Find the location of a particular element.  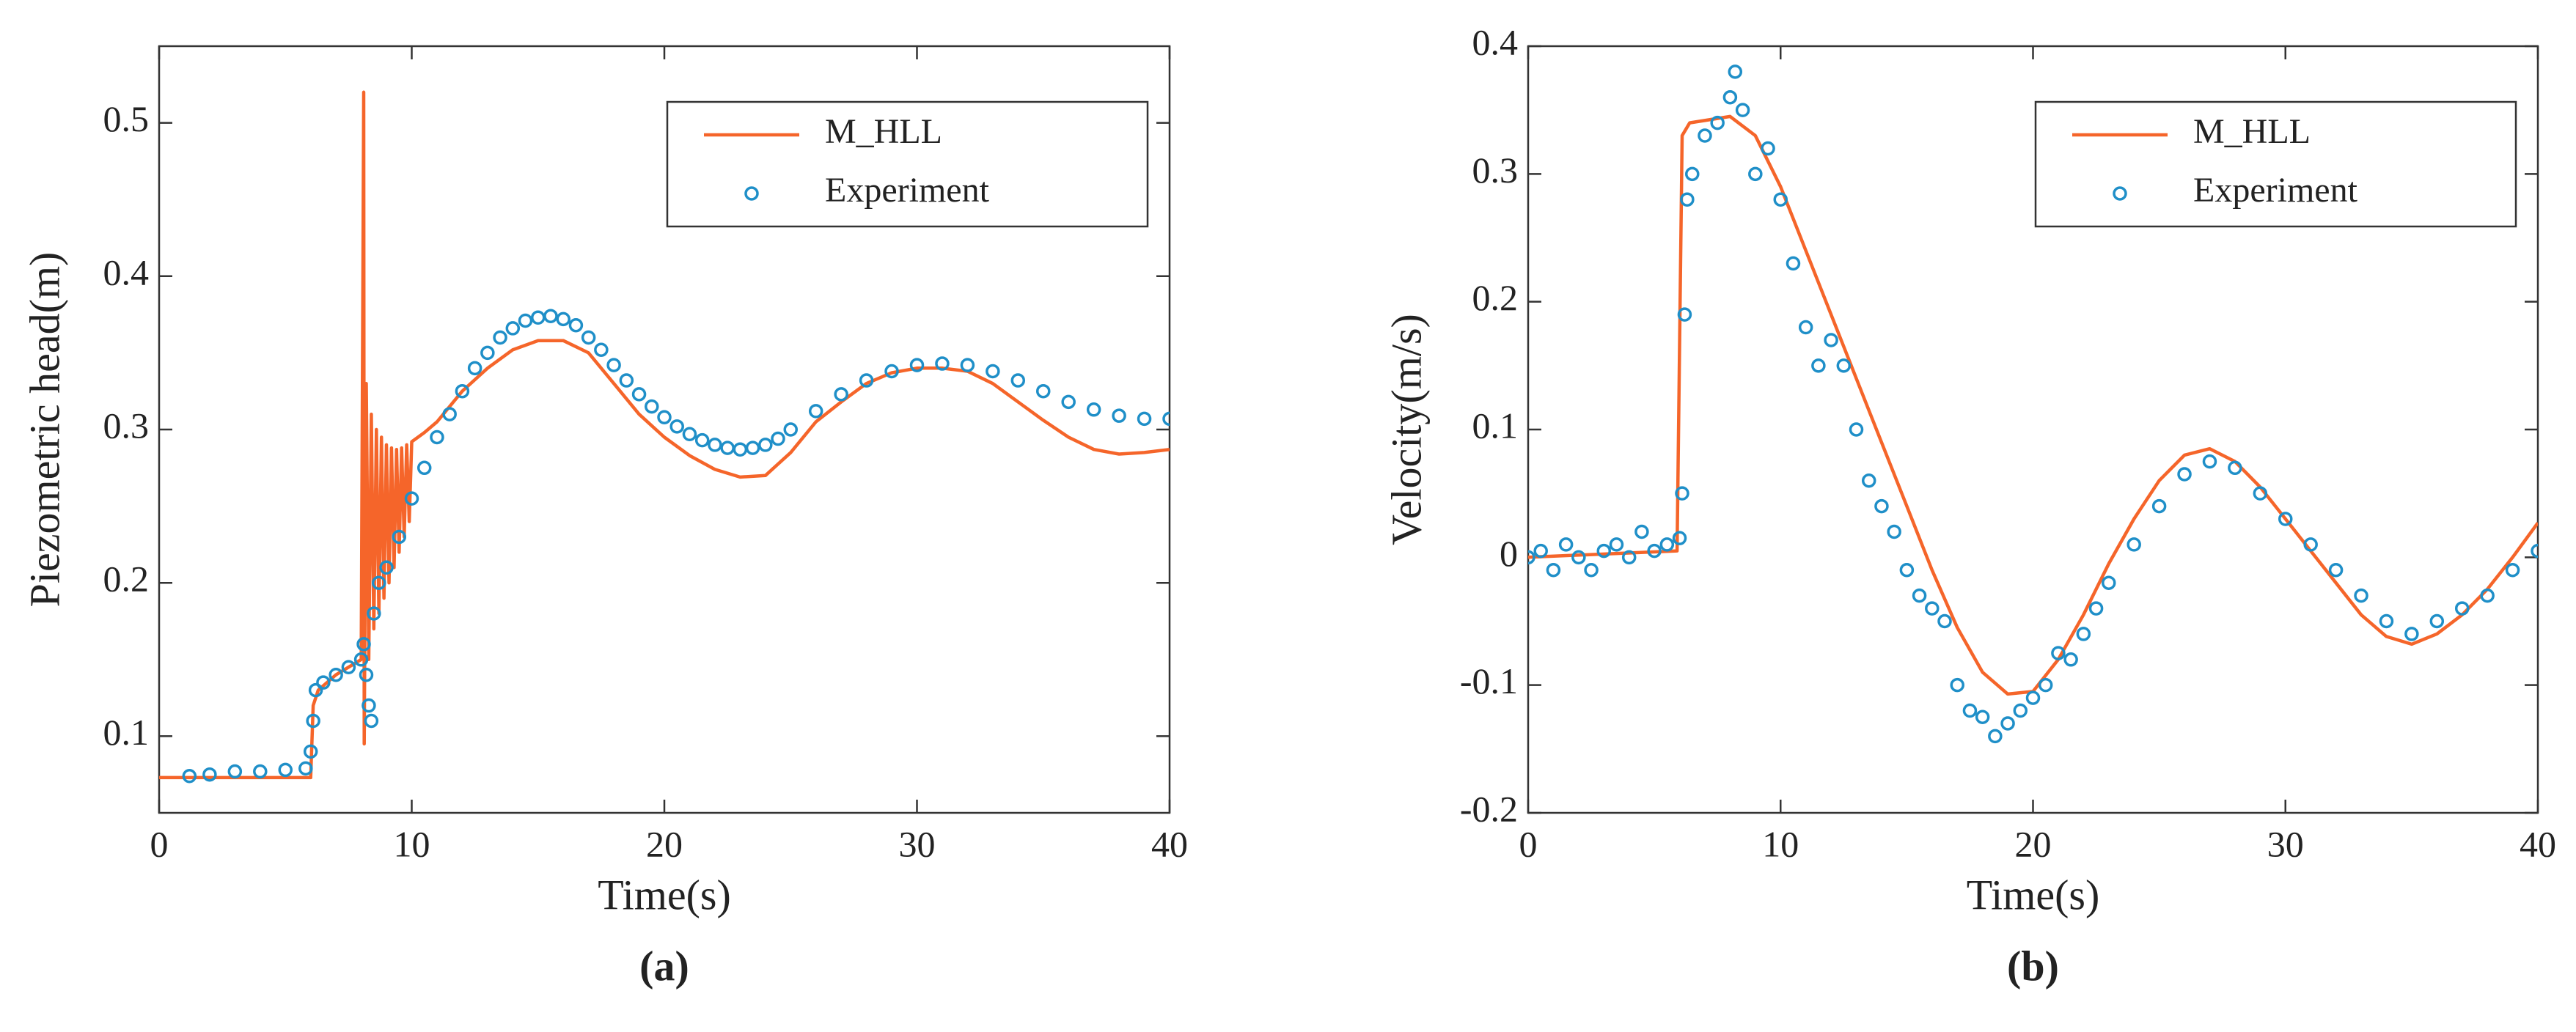

y-axis-label: Piezometric head(m) is located at coordinates (45, 430).